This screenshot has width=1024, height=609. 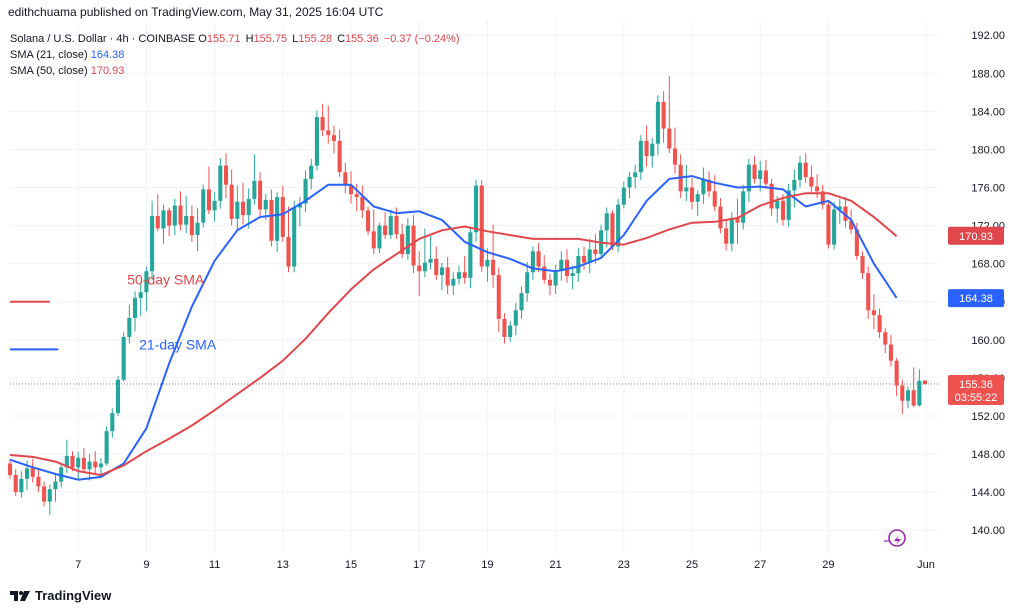 I want to click on ohlc-high: H155.75, so click(x=266, y=39).